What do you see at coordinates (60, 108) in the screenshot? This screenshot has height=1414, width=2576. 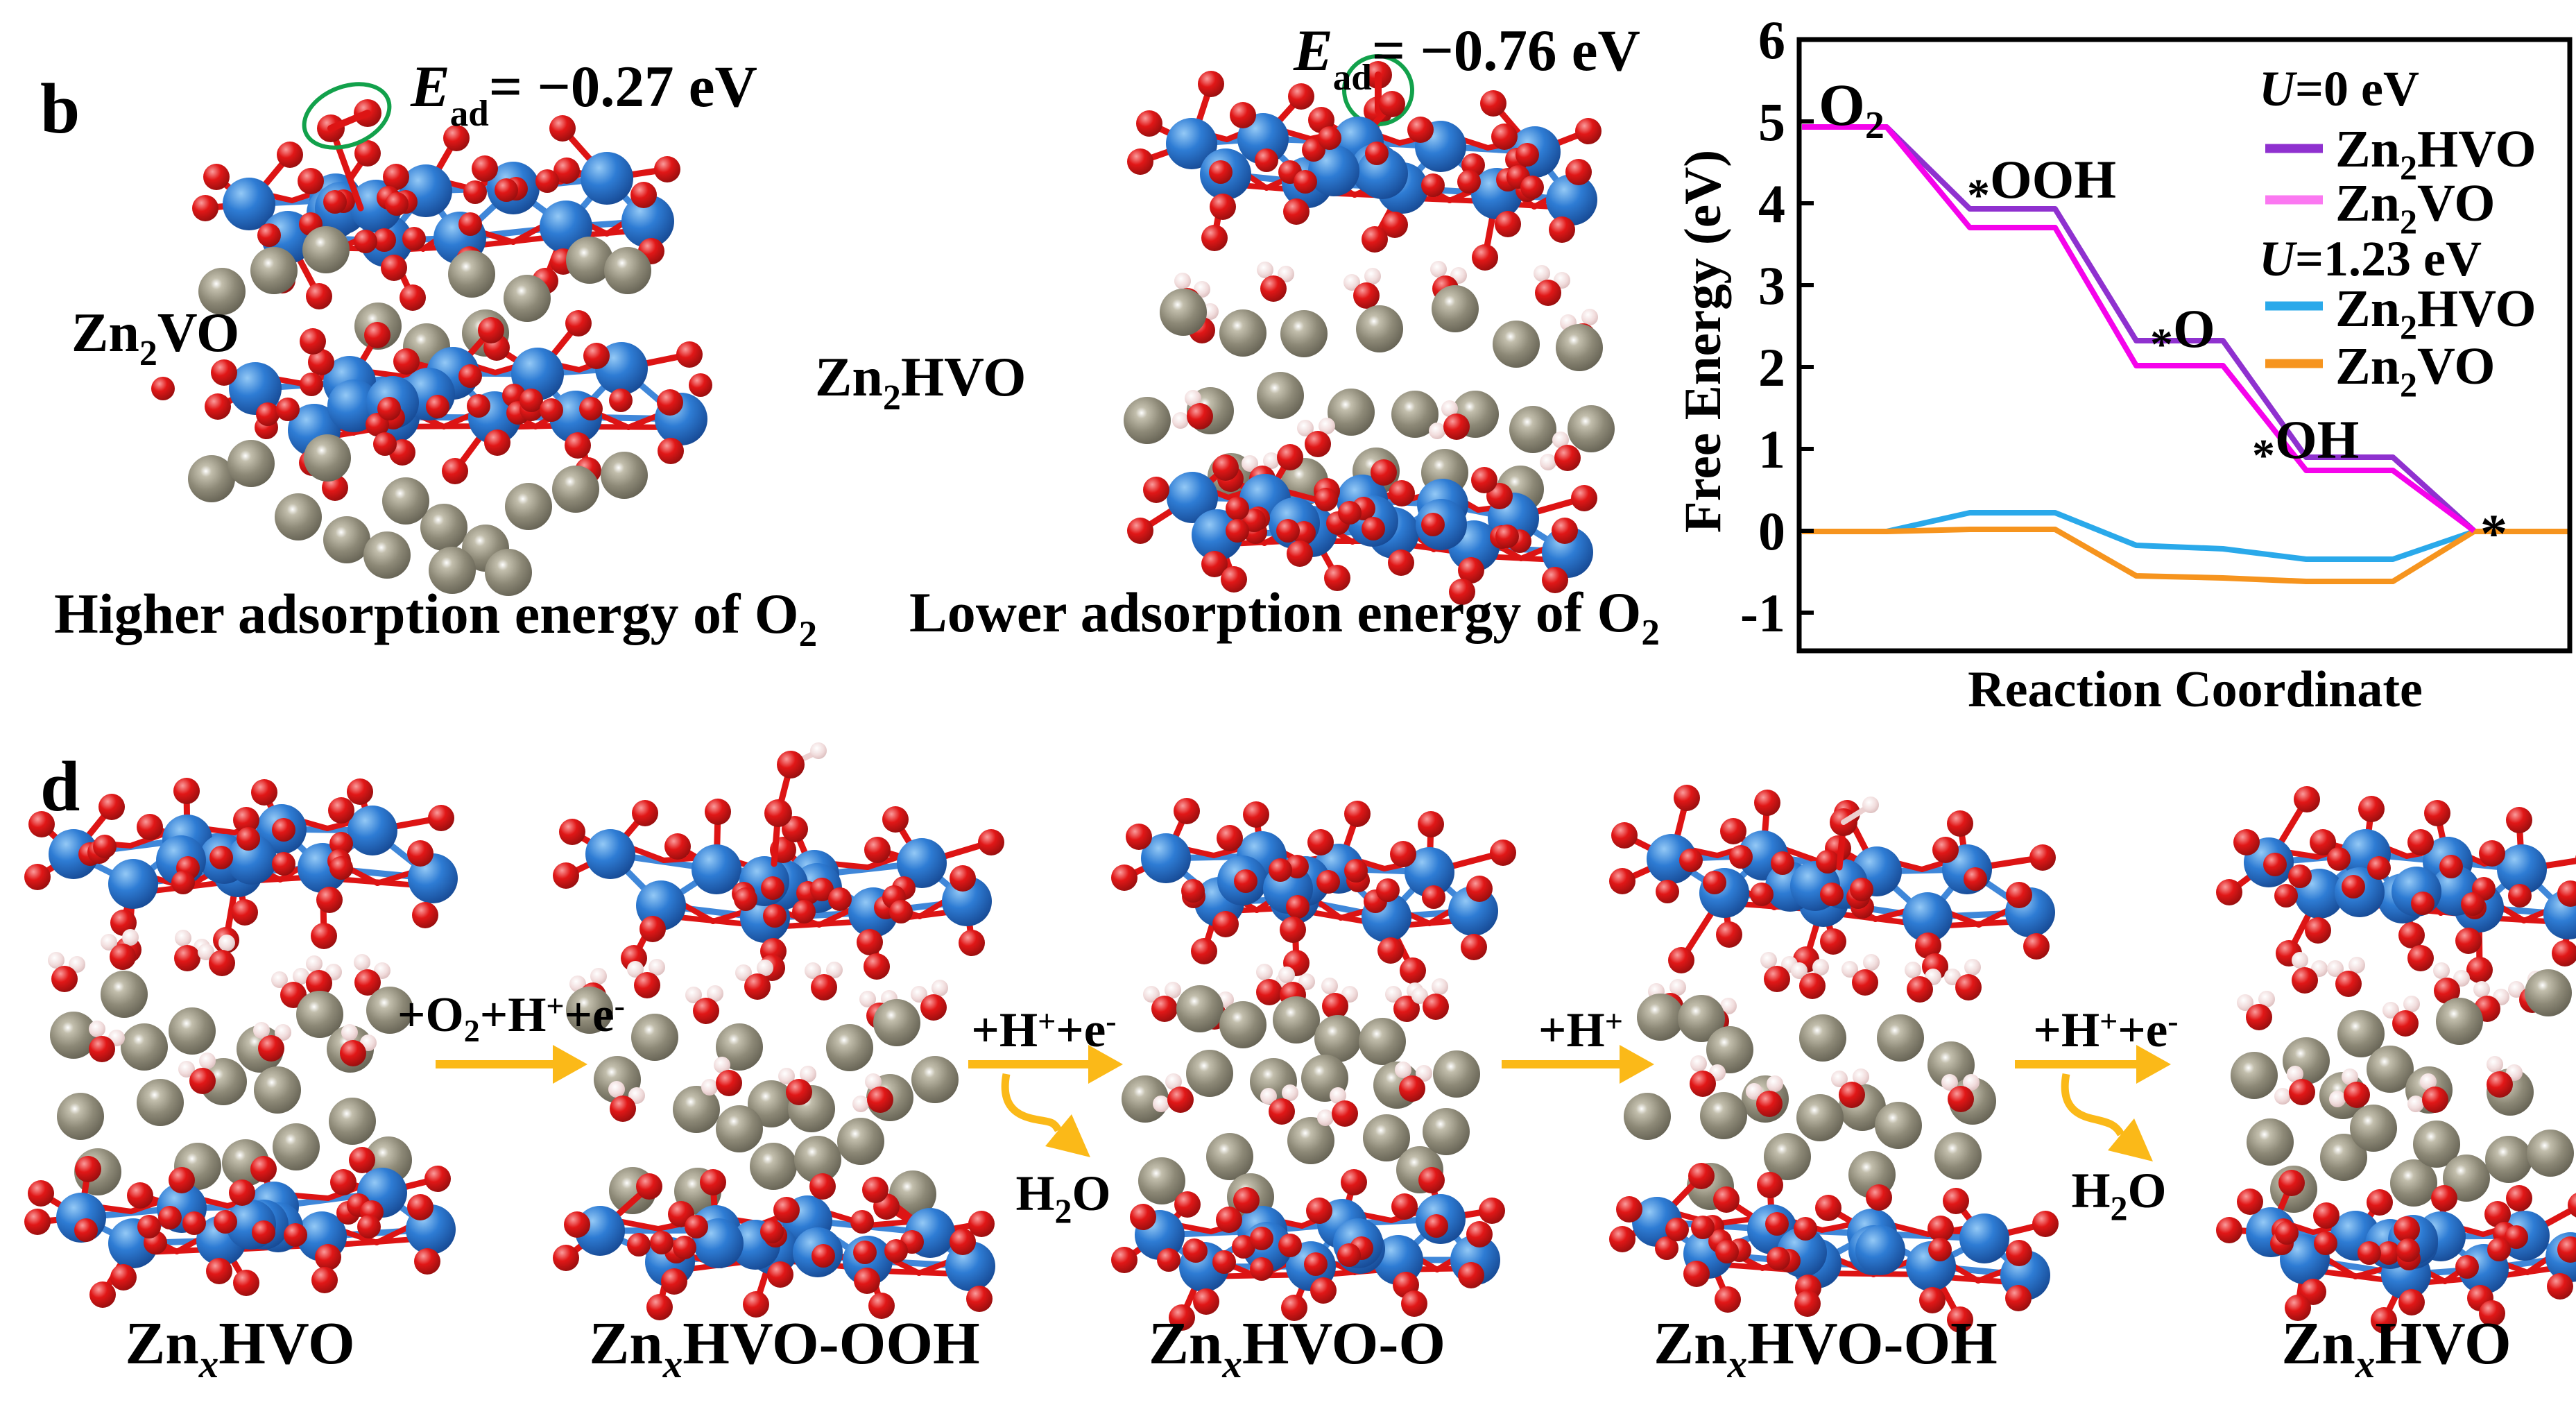 I see `svg-text: b` at bounding box center [60, 108].